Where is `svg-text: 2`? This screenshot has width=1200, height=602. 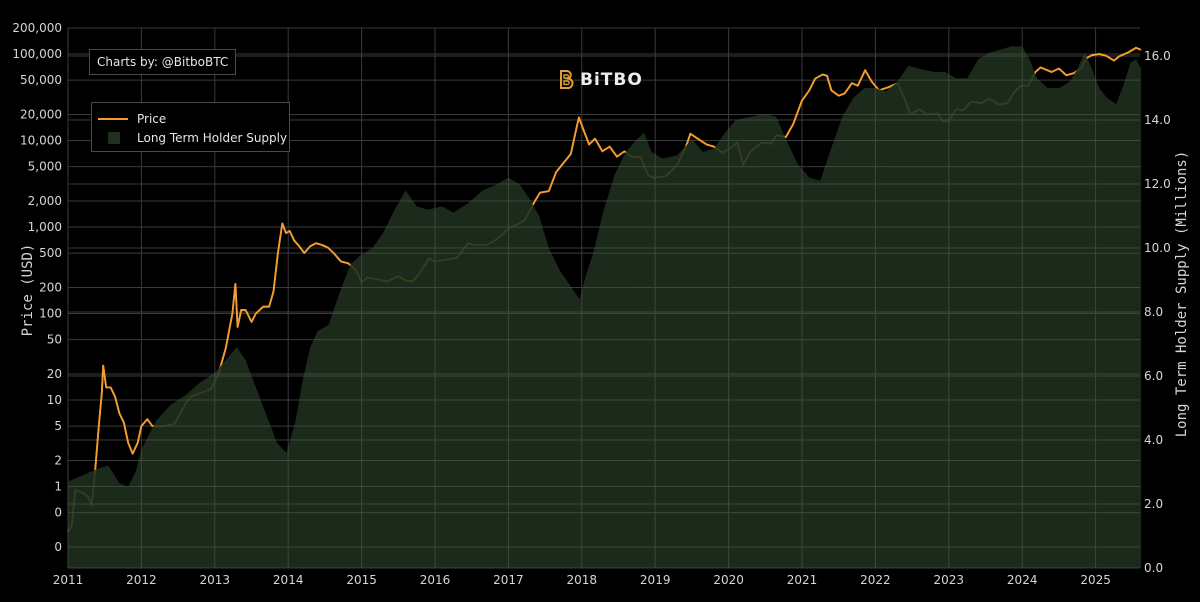
svg-text: 2 is located at coordinates (58, 461).